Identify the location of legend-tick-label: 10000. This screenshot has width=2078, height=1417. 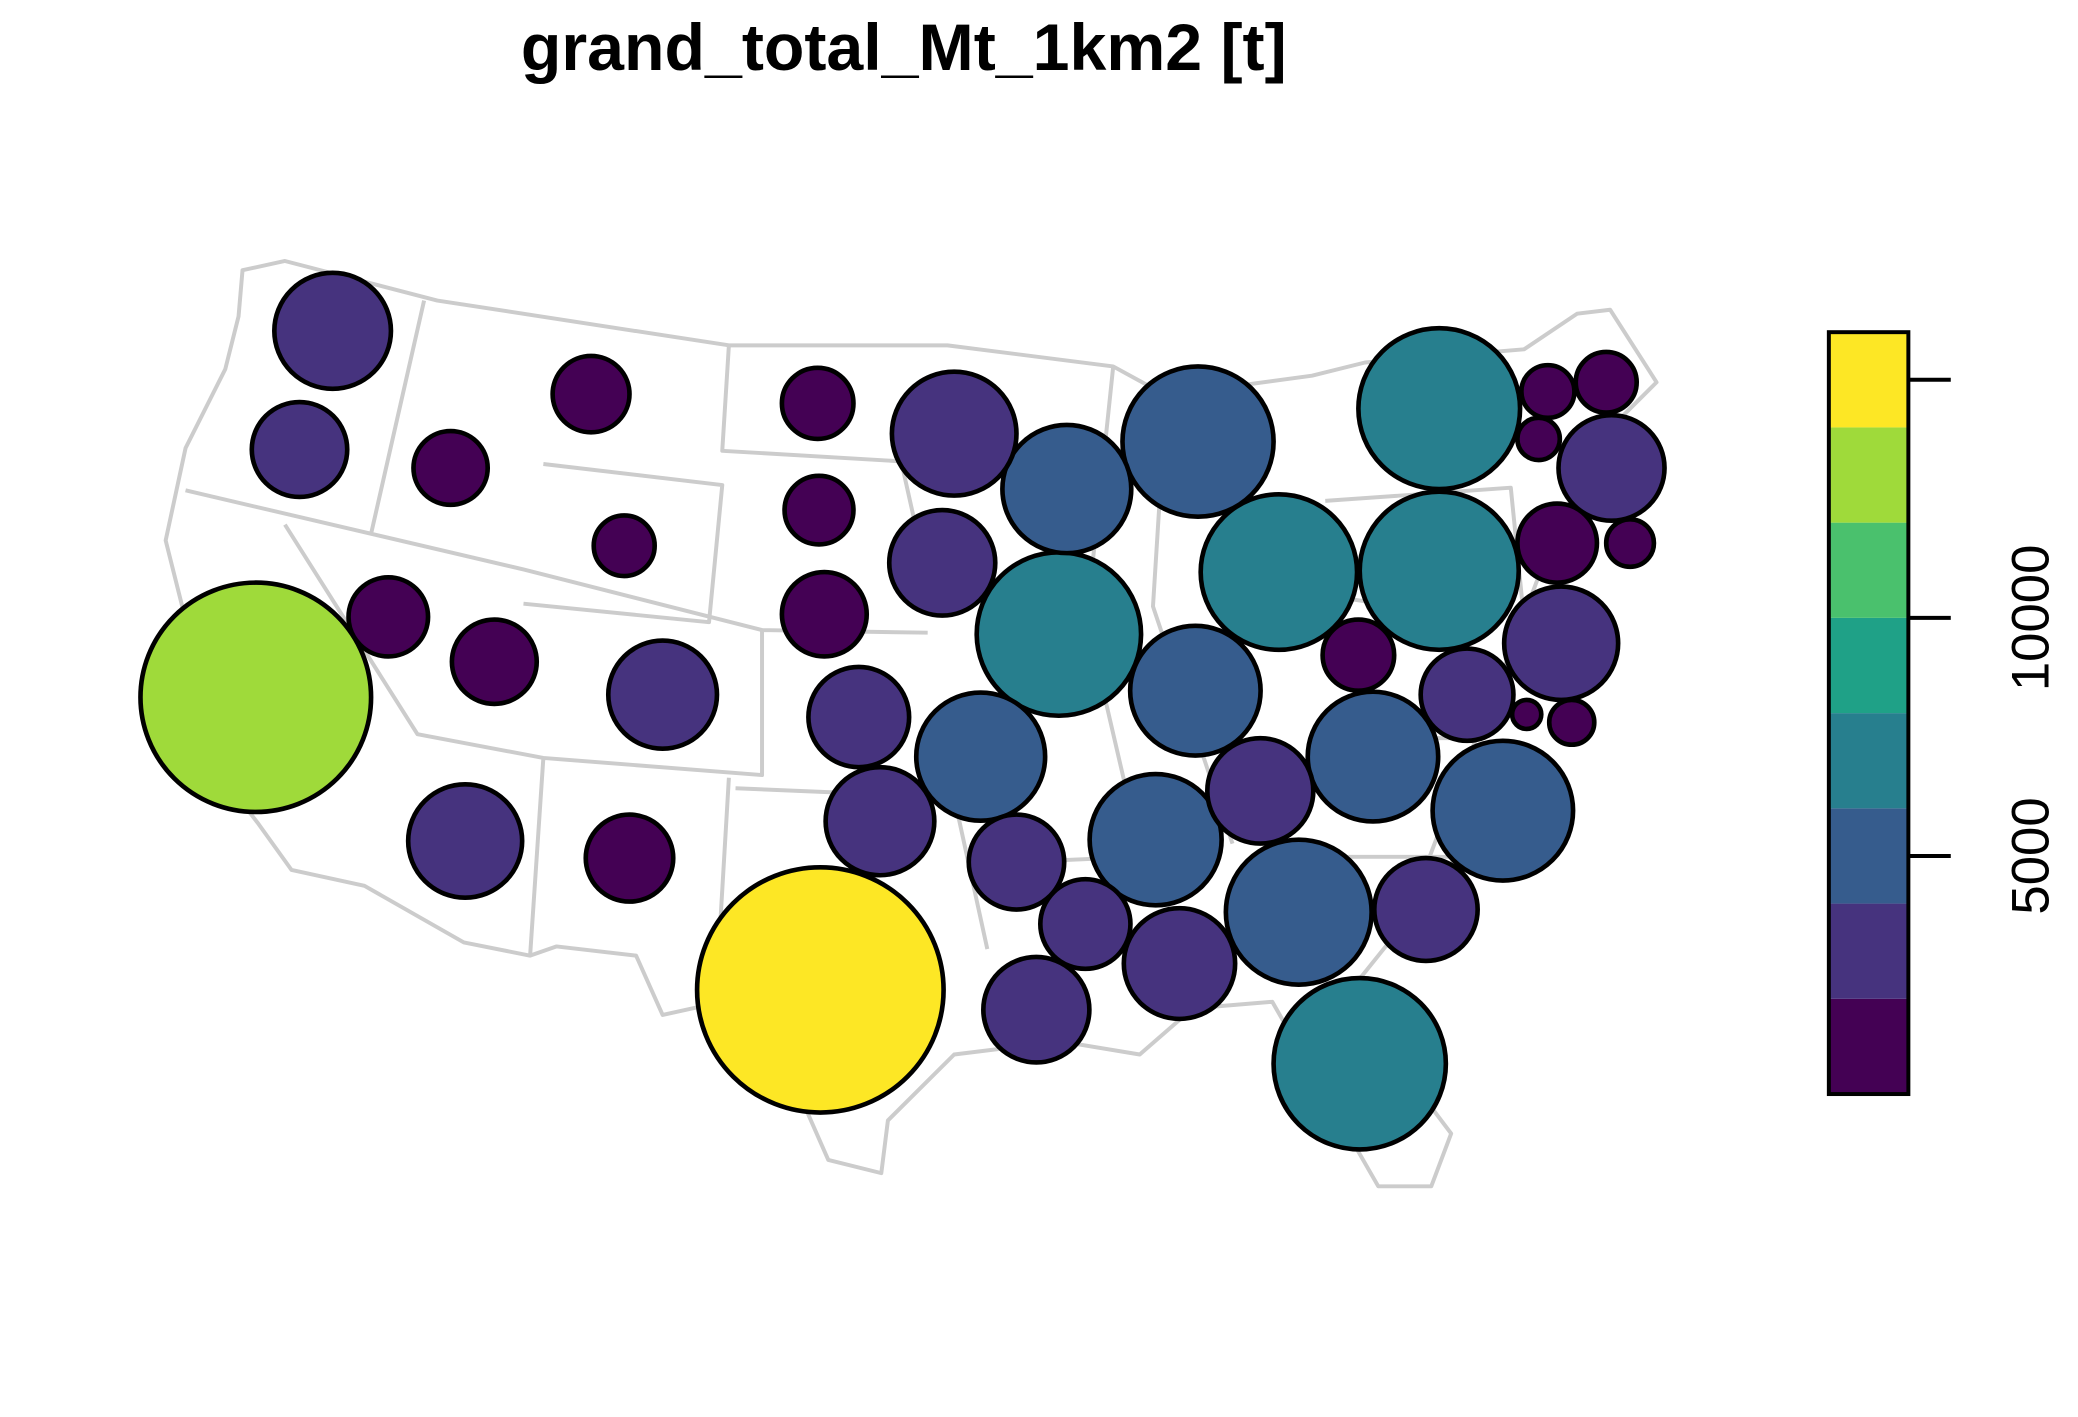
(2030, 618).